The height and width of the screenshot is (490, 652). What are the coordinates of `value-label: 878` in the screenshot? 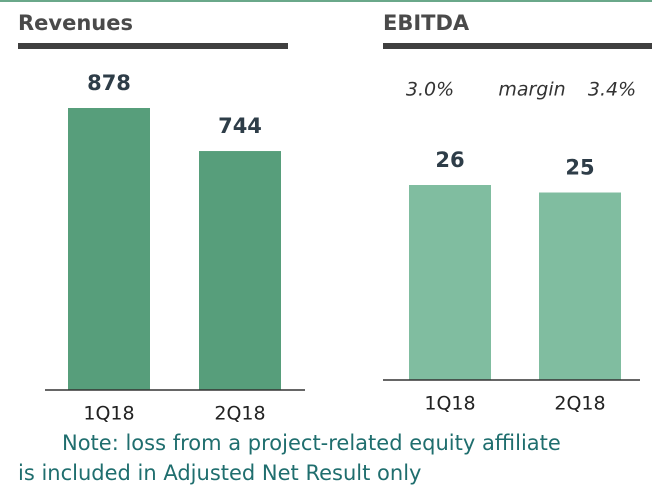 It's located at (109, 83).